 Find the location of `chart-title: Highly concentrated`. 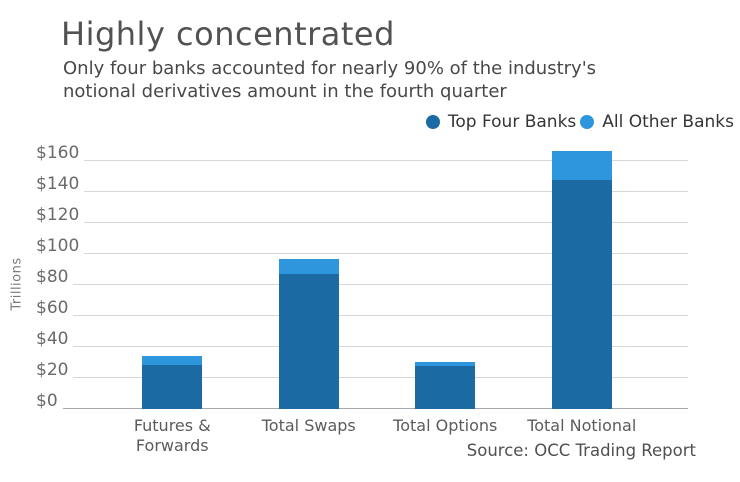

chart-title: Highly concentrated is located at coordinates (228, 34).